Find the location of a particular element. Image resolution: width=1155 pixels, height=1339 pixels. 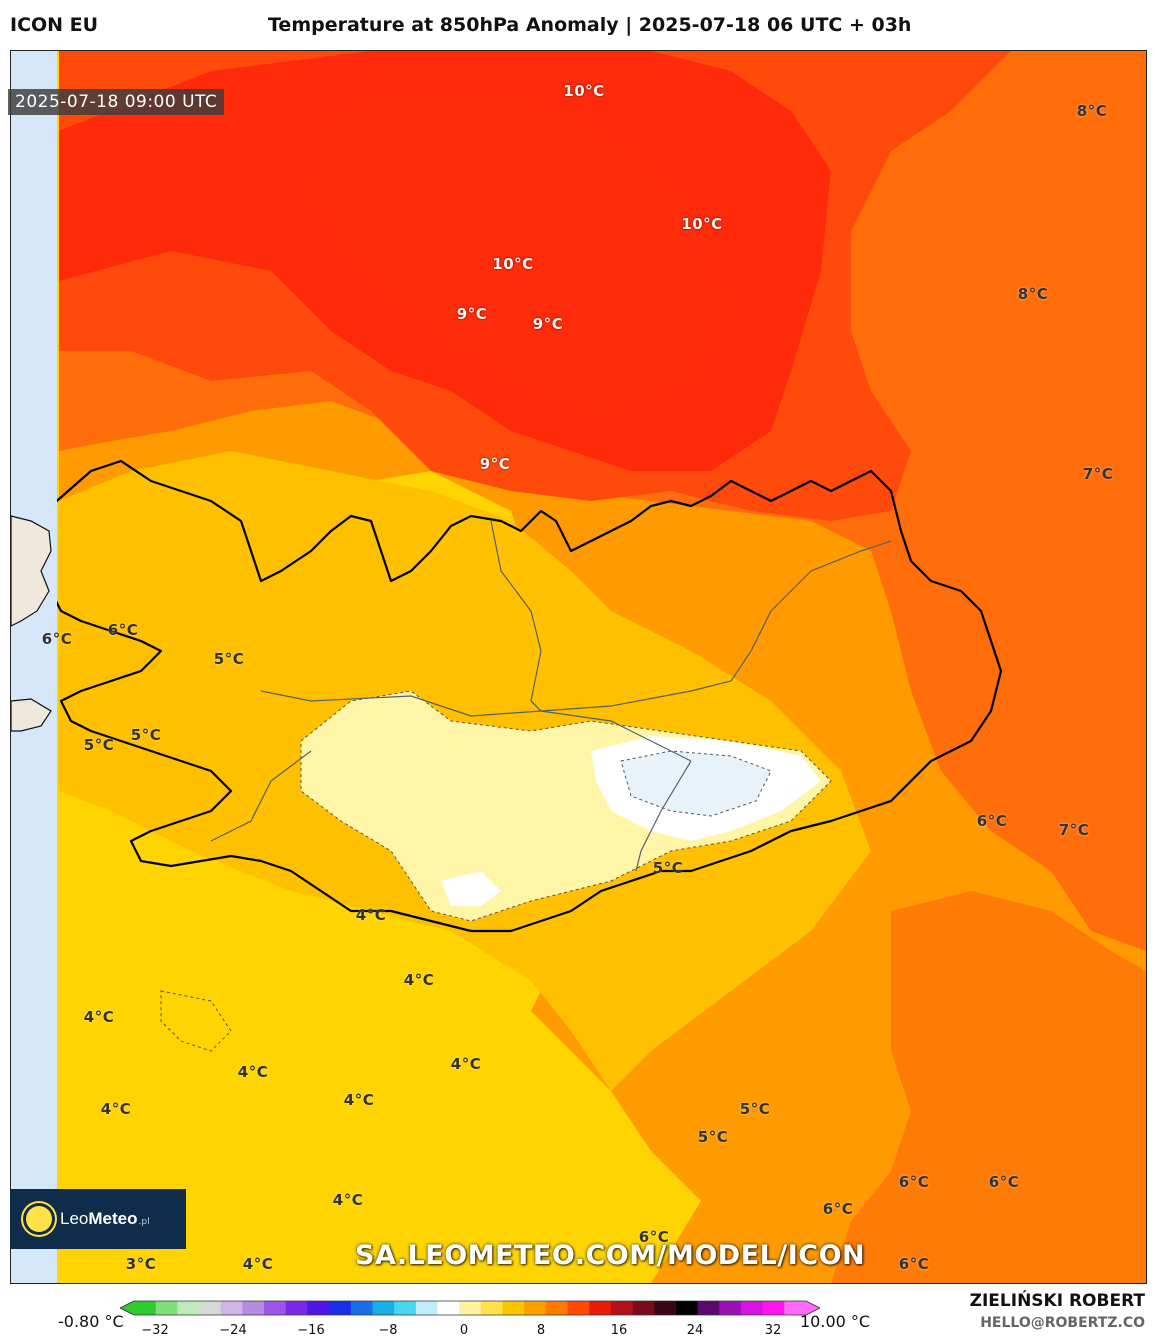

leometeo-logo: LeoMeteo .pl is located at coordinates (98, 1219).